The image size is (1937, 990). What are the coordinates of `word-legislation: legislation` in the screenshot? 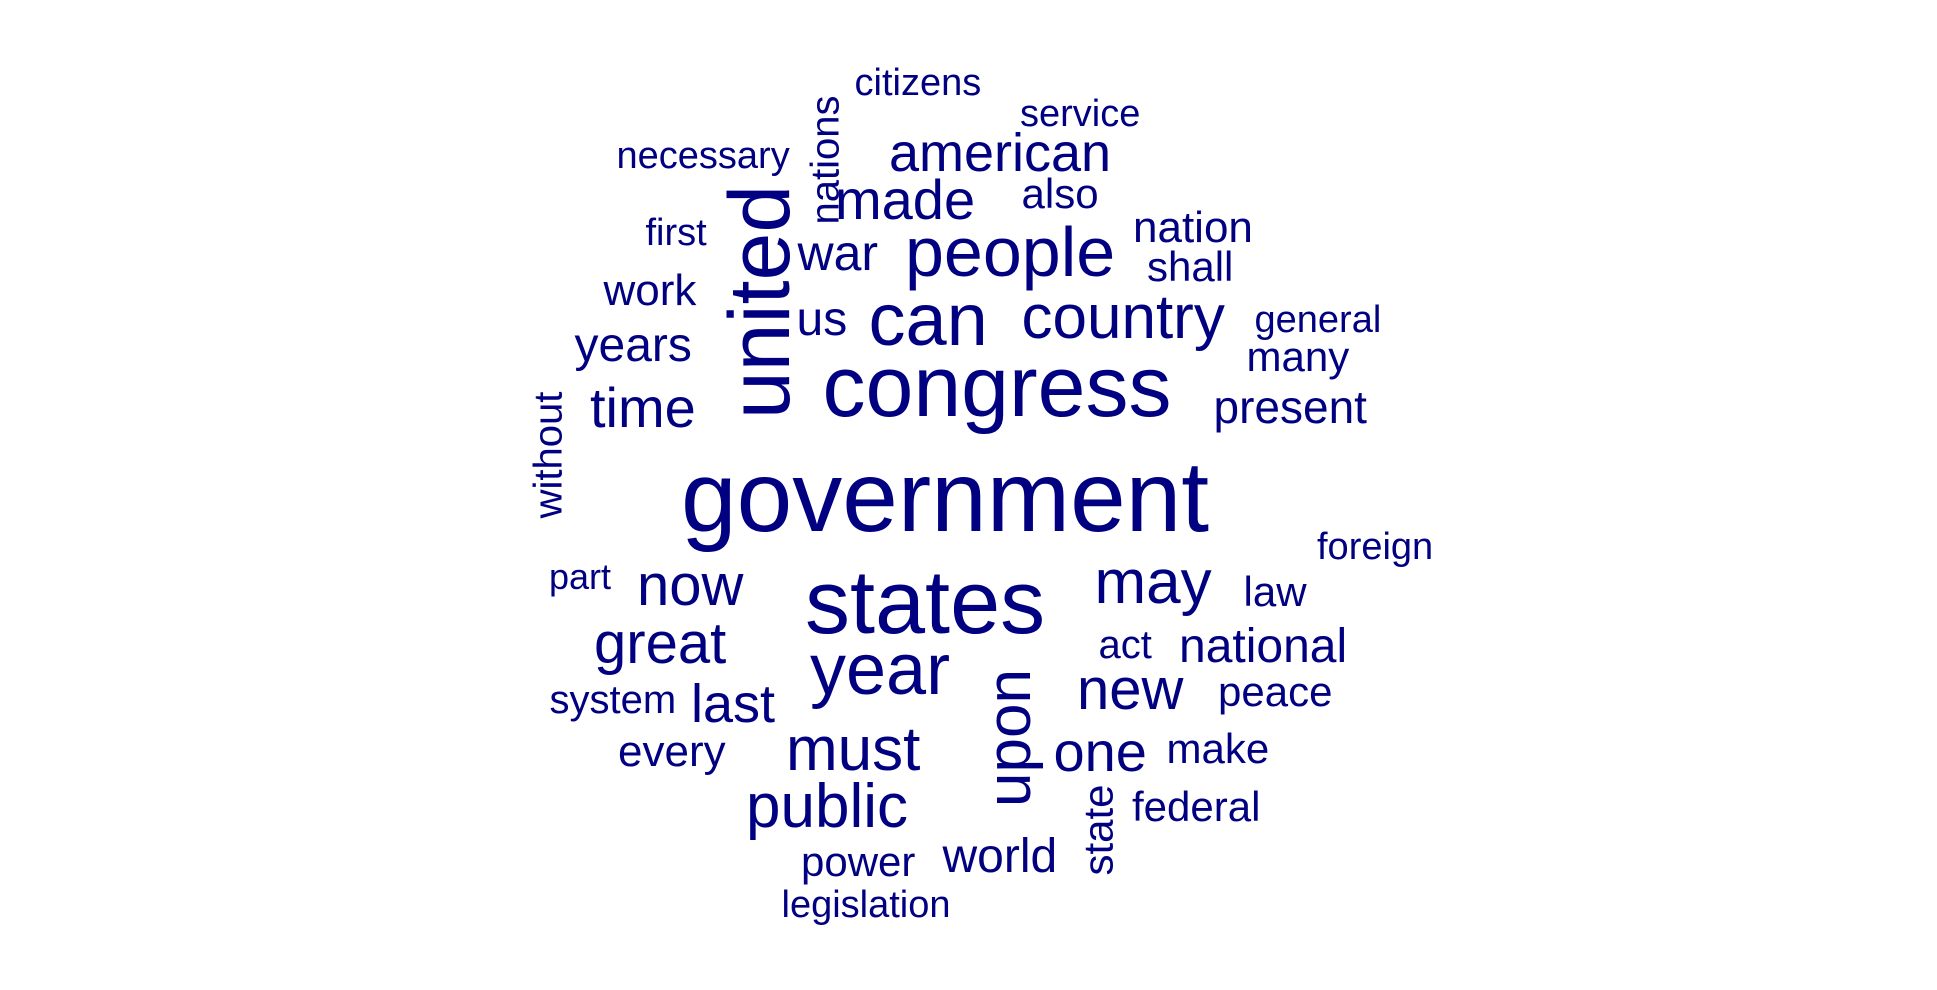 It's located at (866, 905).